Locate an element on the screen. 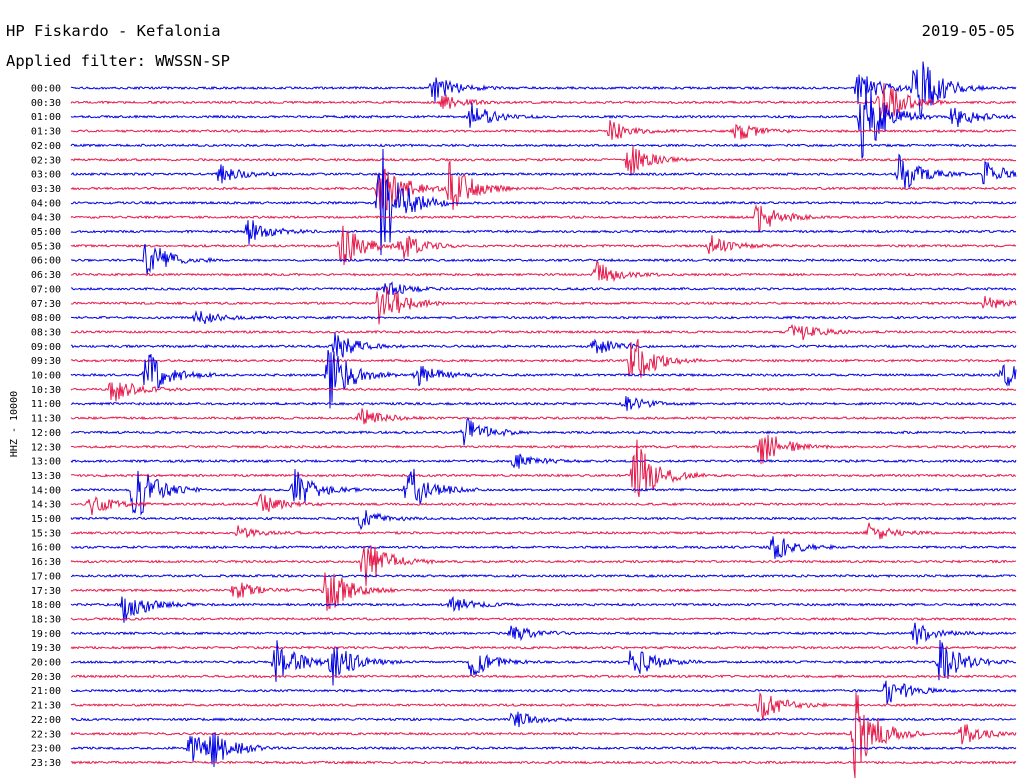  trace-row-2000 is located at coordinates (543, 662).